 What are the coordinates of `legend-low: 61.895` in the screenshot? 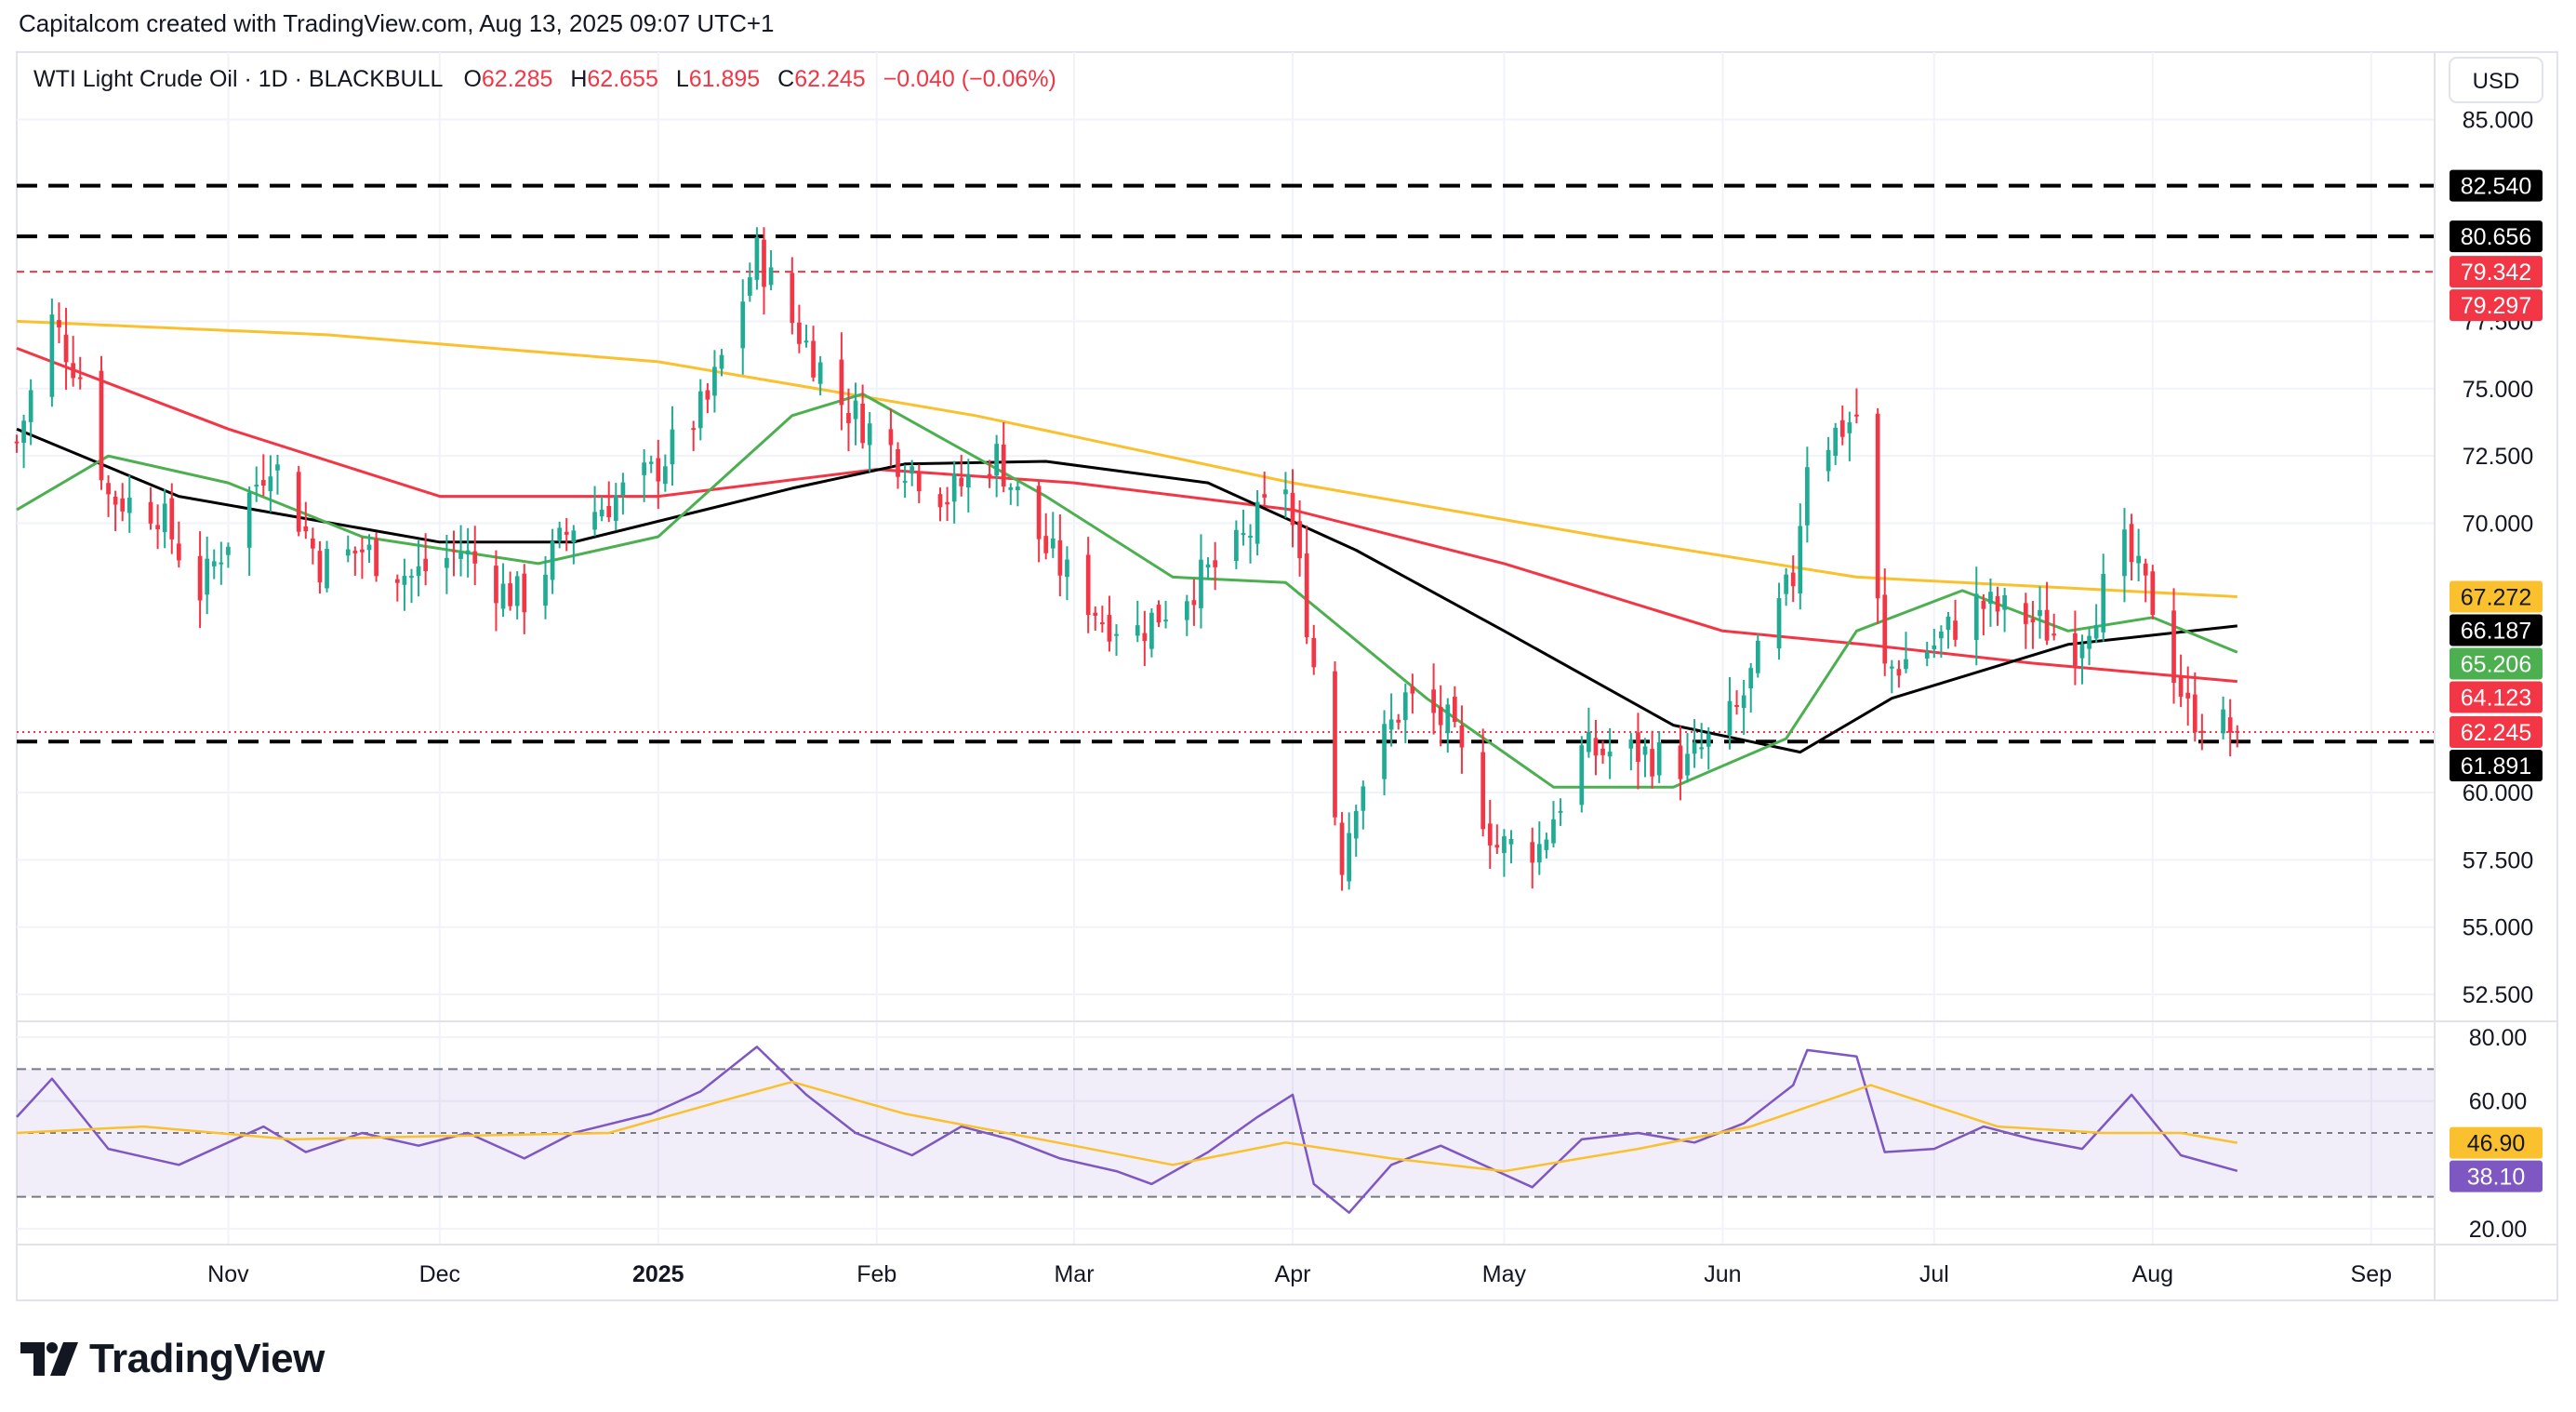 It's located at (724, 79).